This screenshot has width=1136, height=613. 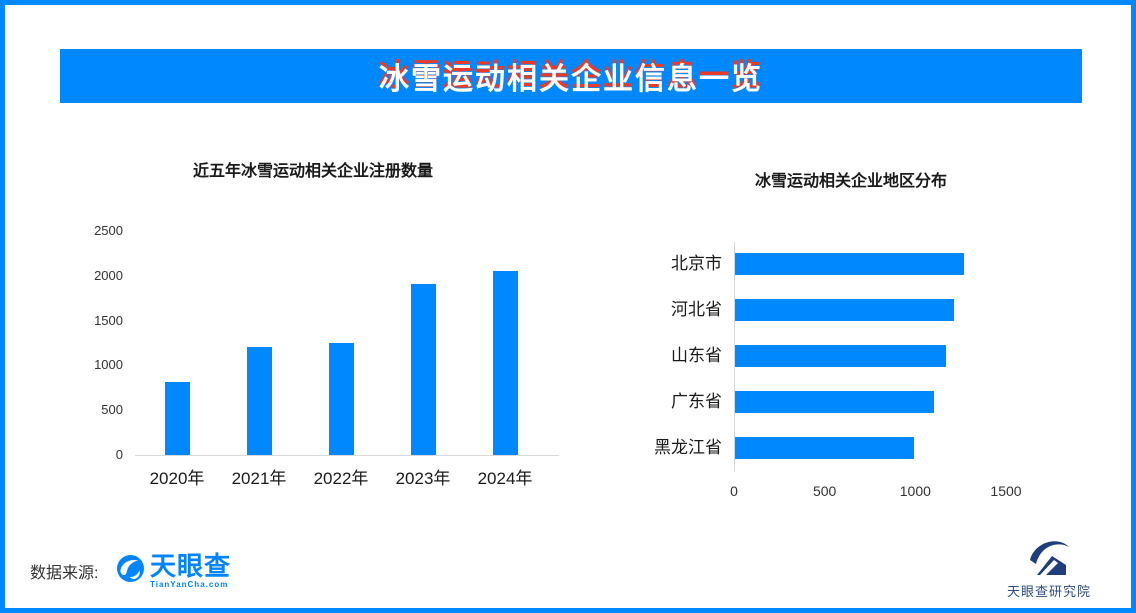 What do you see at coordinates (130, 568) in the screenshot?
I see `tianyancha-logo-icon` at bounding box center [130, 568].